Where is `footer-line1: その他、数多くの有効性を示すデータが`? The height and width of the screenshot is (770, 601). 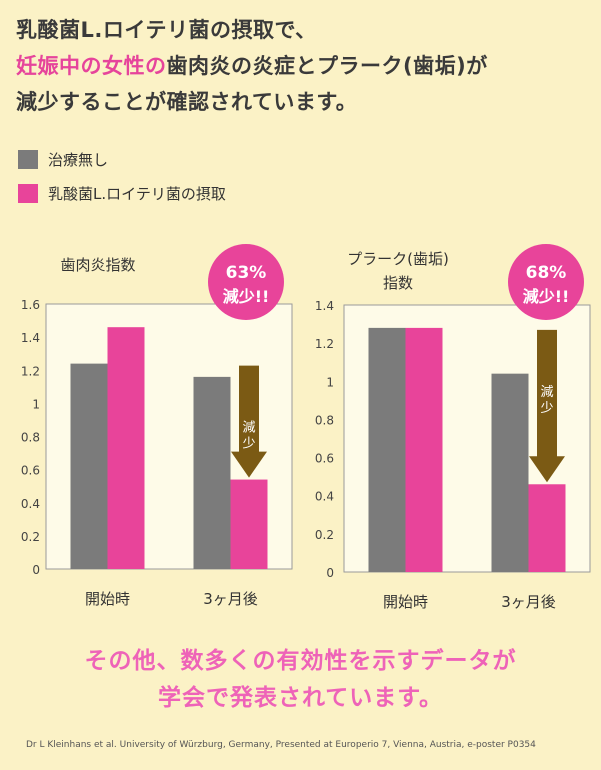
footer-line1: その他、数多くの有効性を示すデータが is located at coordinates (300, 661).